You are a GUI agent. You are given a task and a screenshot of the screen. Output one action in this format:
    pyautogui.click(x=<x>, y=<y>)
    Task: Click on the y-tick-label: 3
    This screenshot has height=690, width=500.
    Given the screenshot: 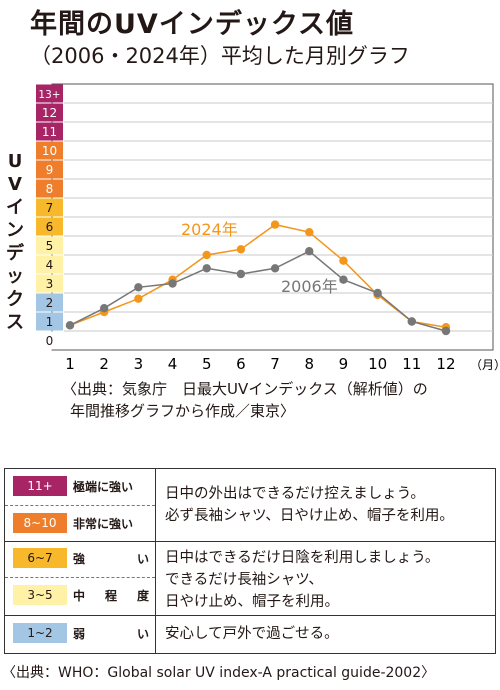 What is the action you would take?
    pyautogui.click(x=50, y=284)
    